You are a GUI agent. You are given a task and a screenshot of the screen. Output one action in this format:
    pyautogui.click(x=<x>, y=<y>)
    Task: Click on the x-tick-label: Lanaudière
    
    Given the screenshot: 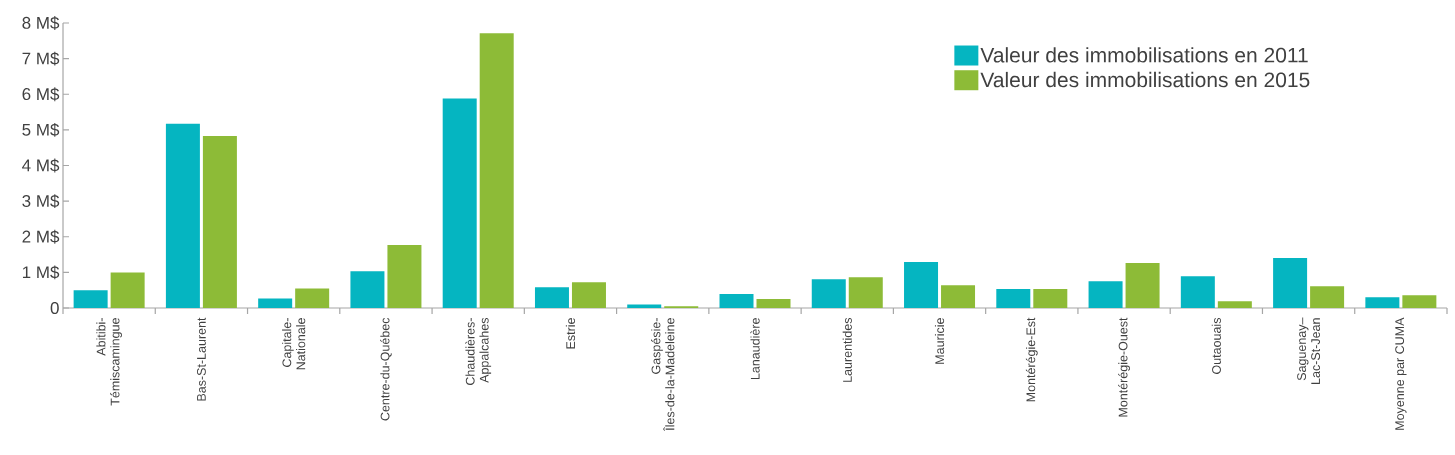 What is the action you would take?
    pyautogui.click(x=755, y=349)
    